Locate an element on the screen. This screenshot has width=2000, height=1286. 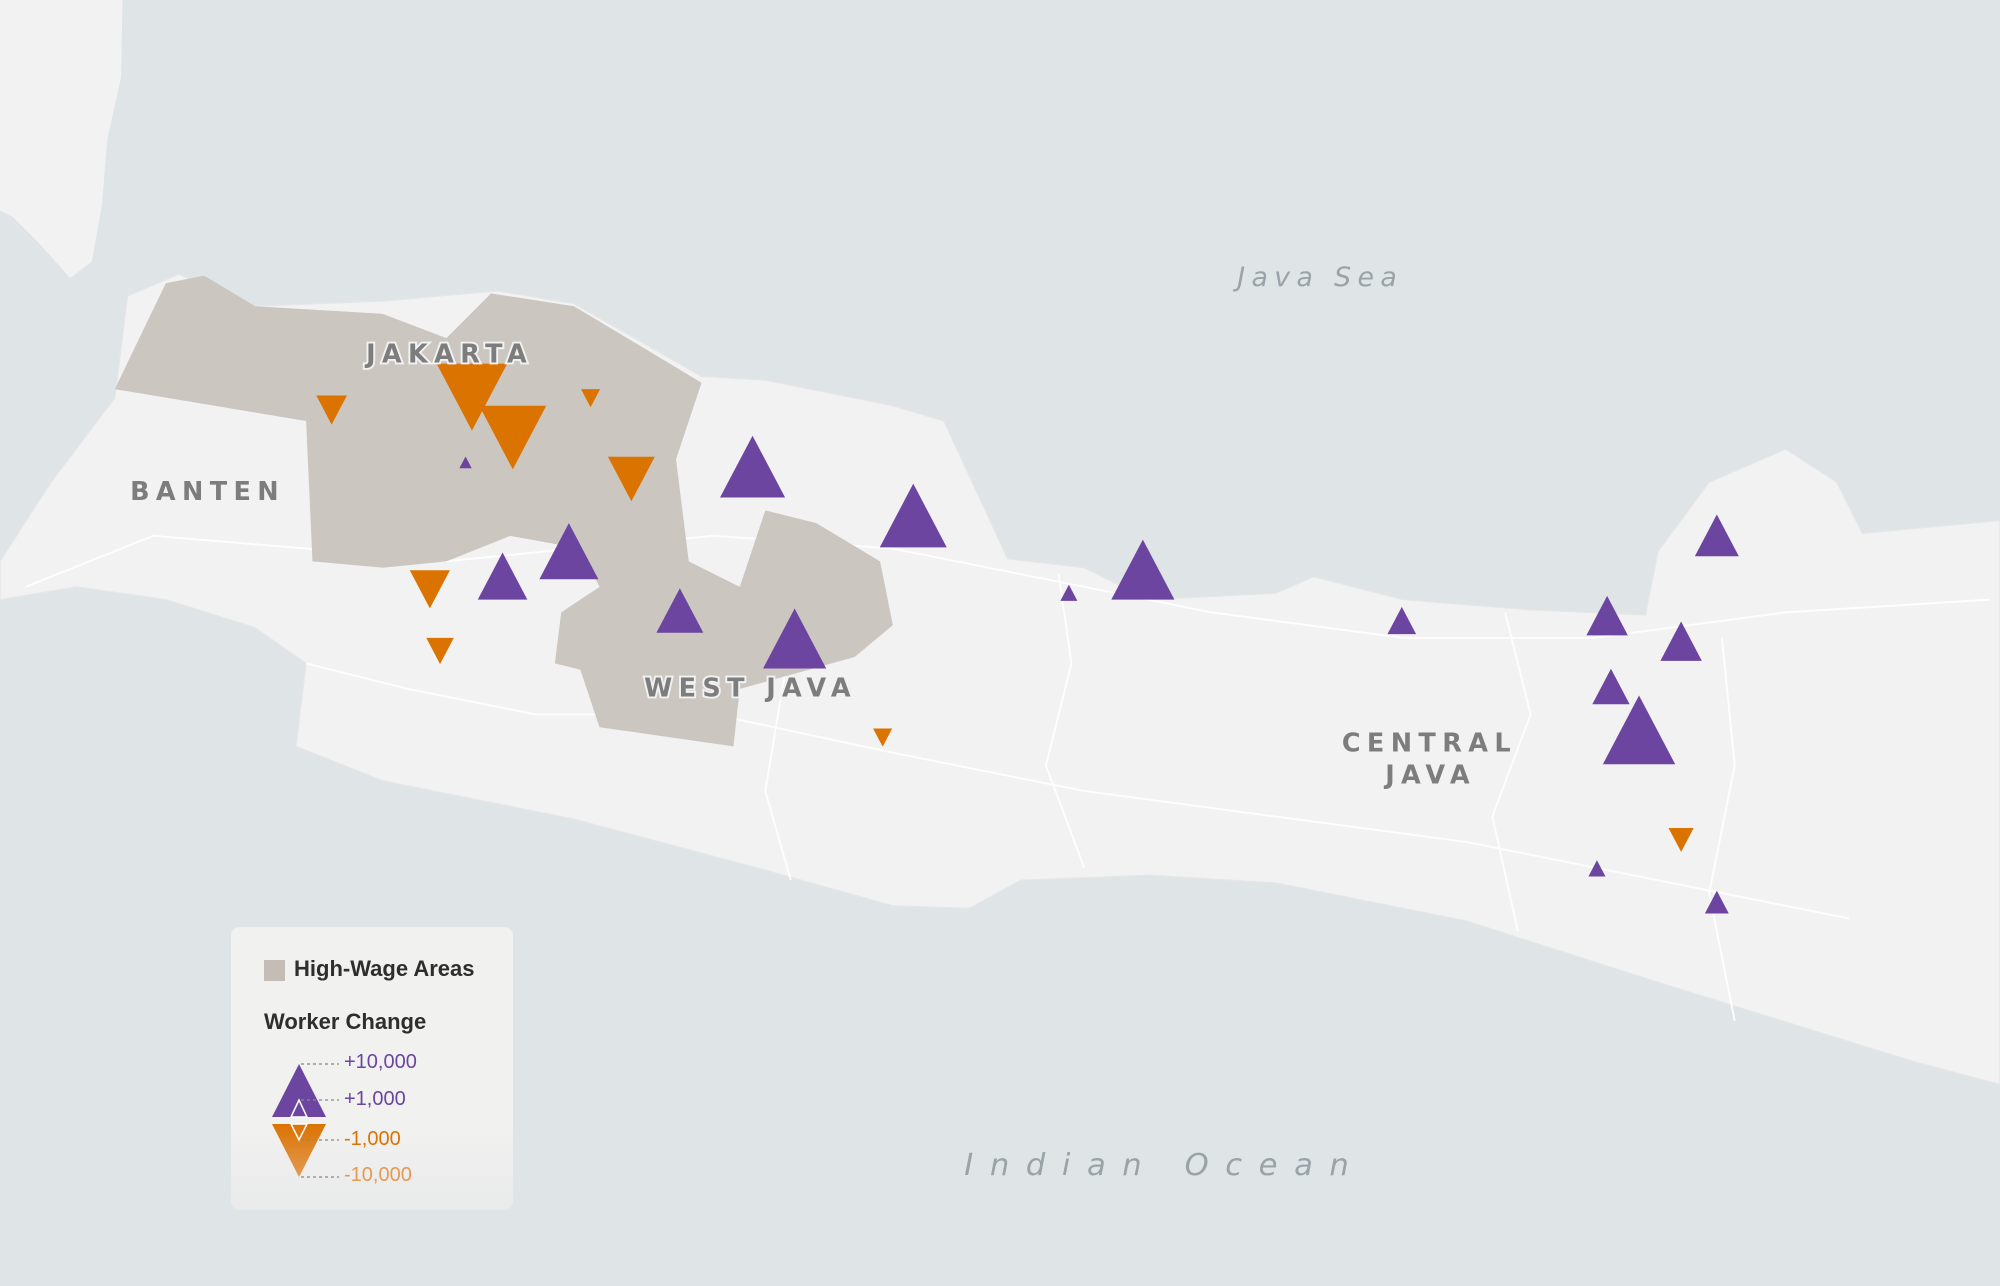
legend-decrease-triangle is located at coordinates (299, 1150).